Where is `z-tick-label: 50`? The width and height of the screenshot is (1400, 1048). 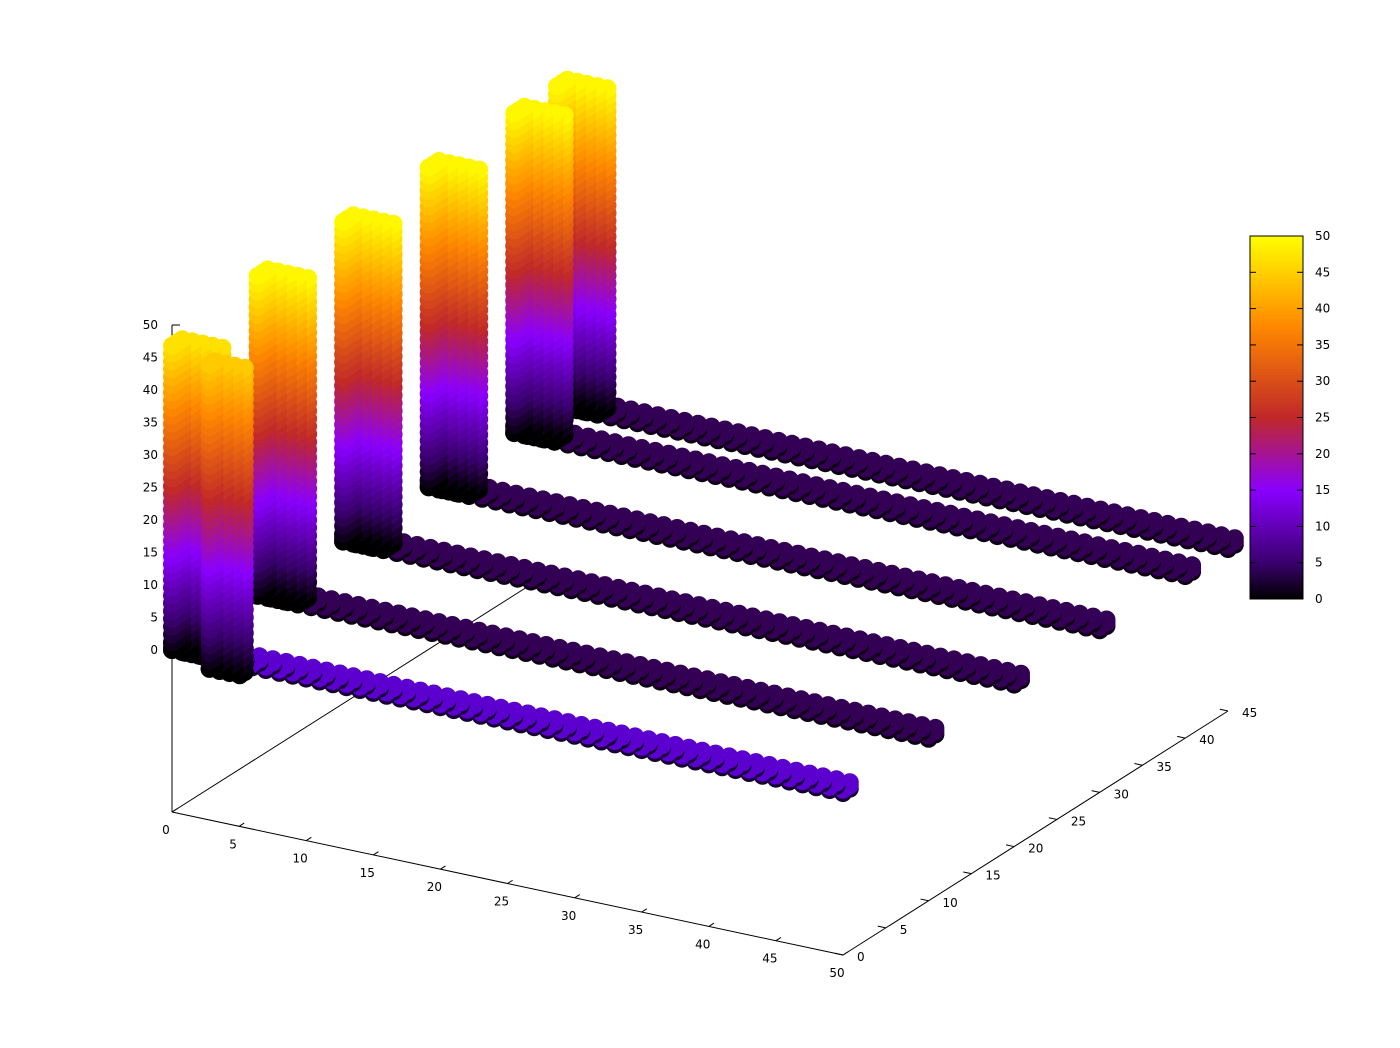 z-tick-label: 50 is located at coordinates (150, 325).